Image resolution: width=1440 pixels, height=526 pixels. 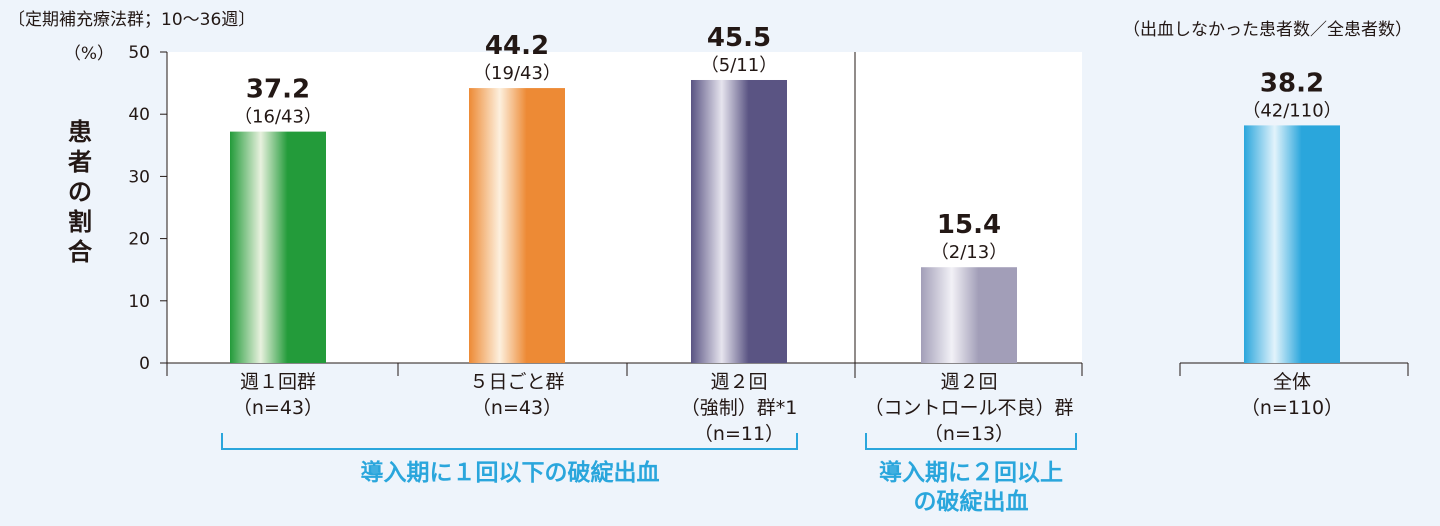 I want to click on group-label: 導入期に１回以下の破綻出血, so click(x=510, y=472).